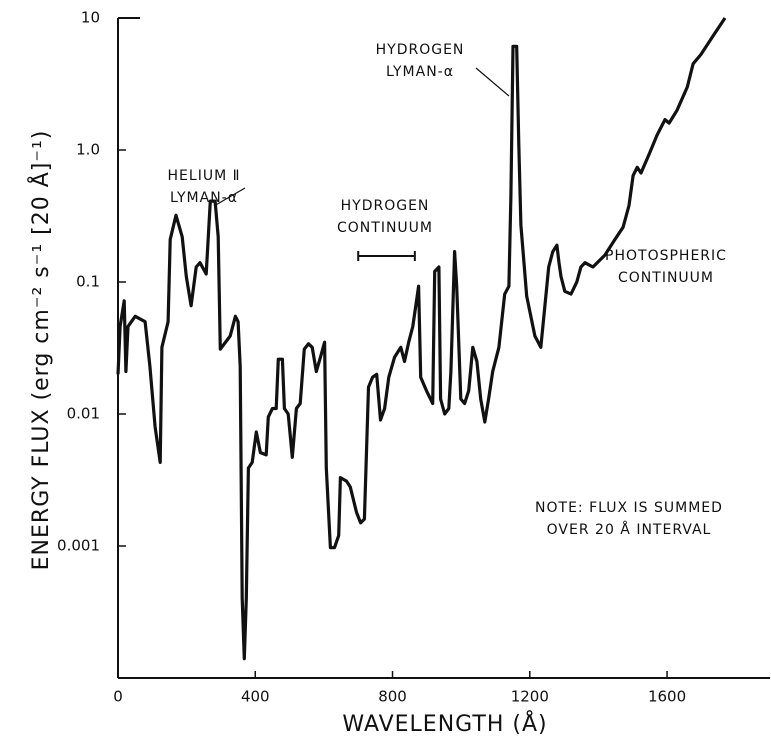  What do you see at coordinates (204, 176) in the screenshot?
I see `annotation: HELIUM Ⅱ` at bounding box center [204, 176].